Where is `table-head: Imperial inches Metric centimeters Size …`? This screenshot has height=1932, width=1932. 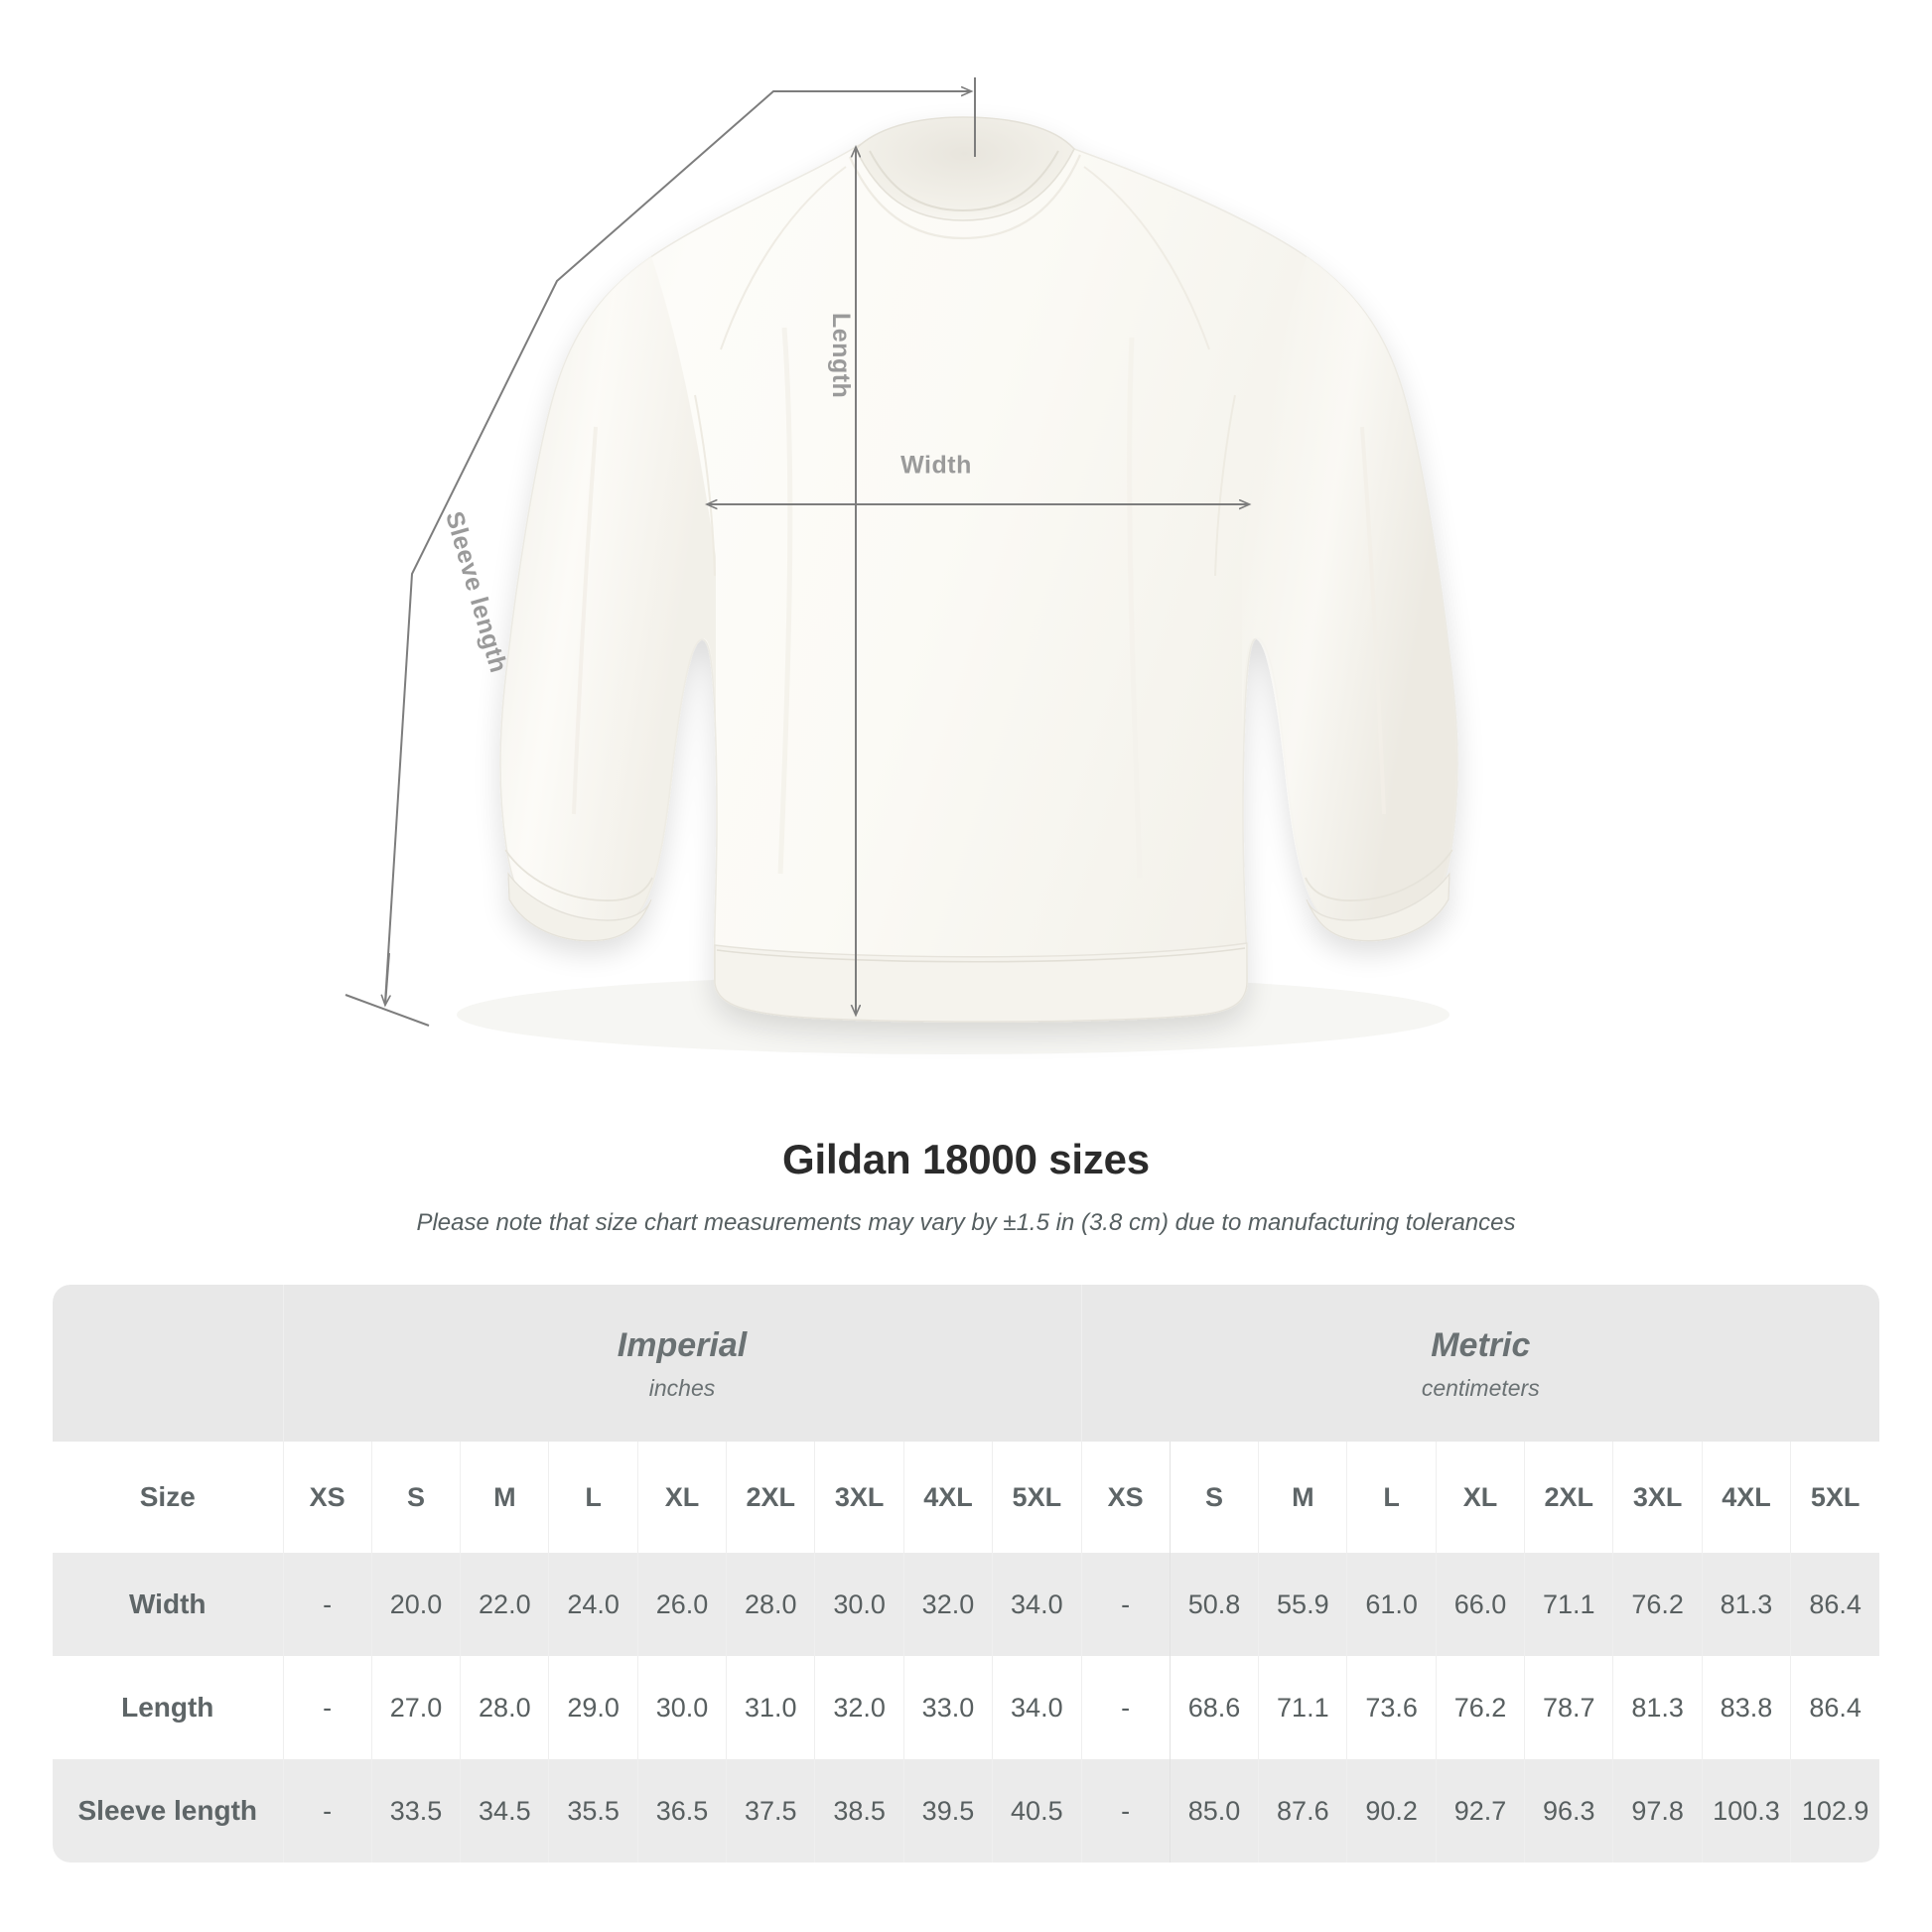 table-head: Imperial inches Metric centimeters Size … is located at coordinates (967, 1419).